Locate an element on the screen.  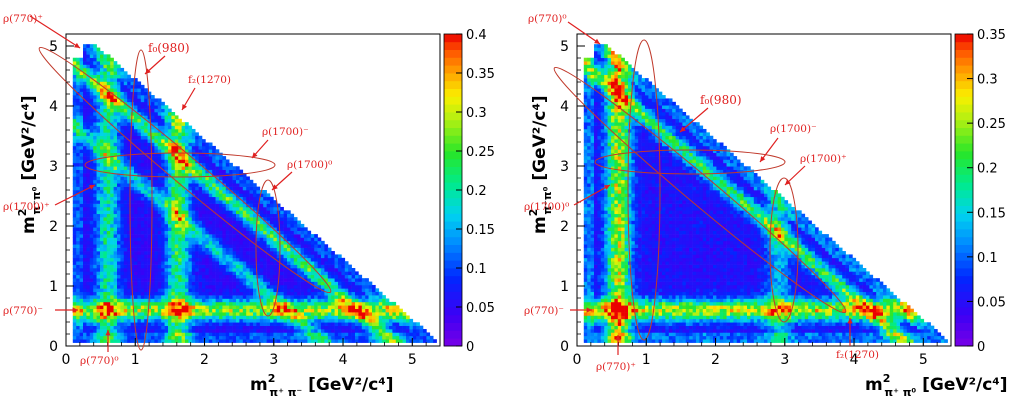
colorbar-tick-label: 0.2 is located at coordinates (987, 169).